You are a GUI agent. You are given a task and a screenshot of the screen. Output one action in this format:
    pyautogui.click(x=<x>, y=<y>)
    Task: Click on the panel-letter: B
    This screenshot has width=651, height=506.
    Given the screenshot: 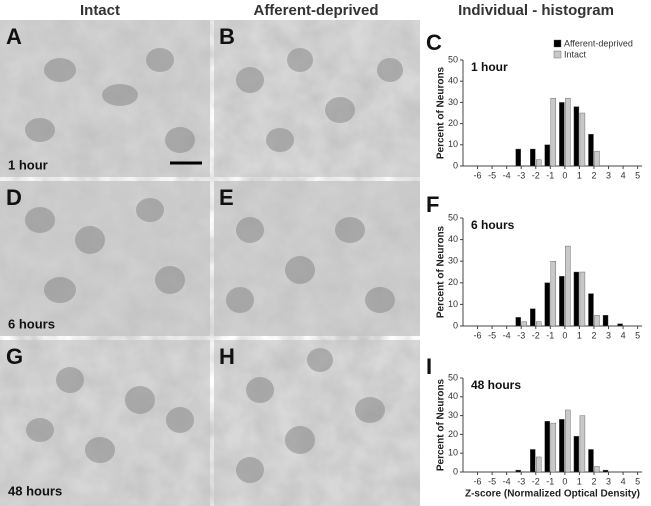 What is the action you would take?
    pyautogui.click(x=227, y=36)
    